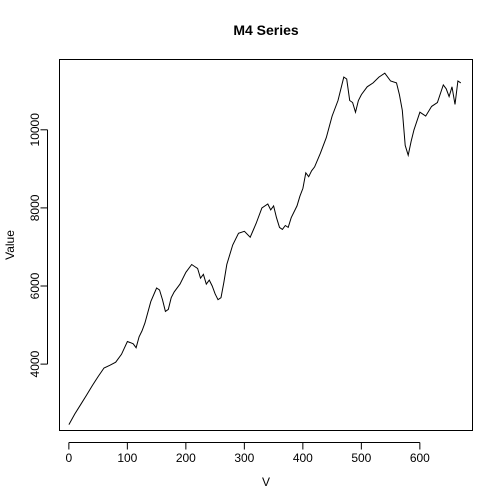  Describe the element at coordinates (127, 458) in the screenshot. I see `x-tick-label: 100` at that location.